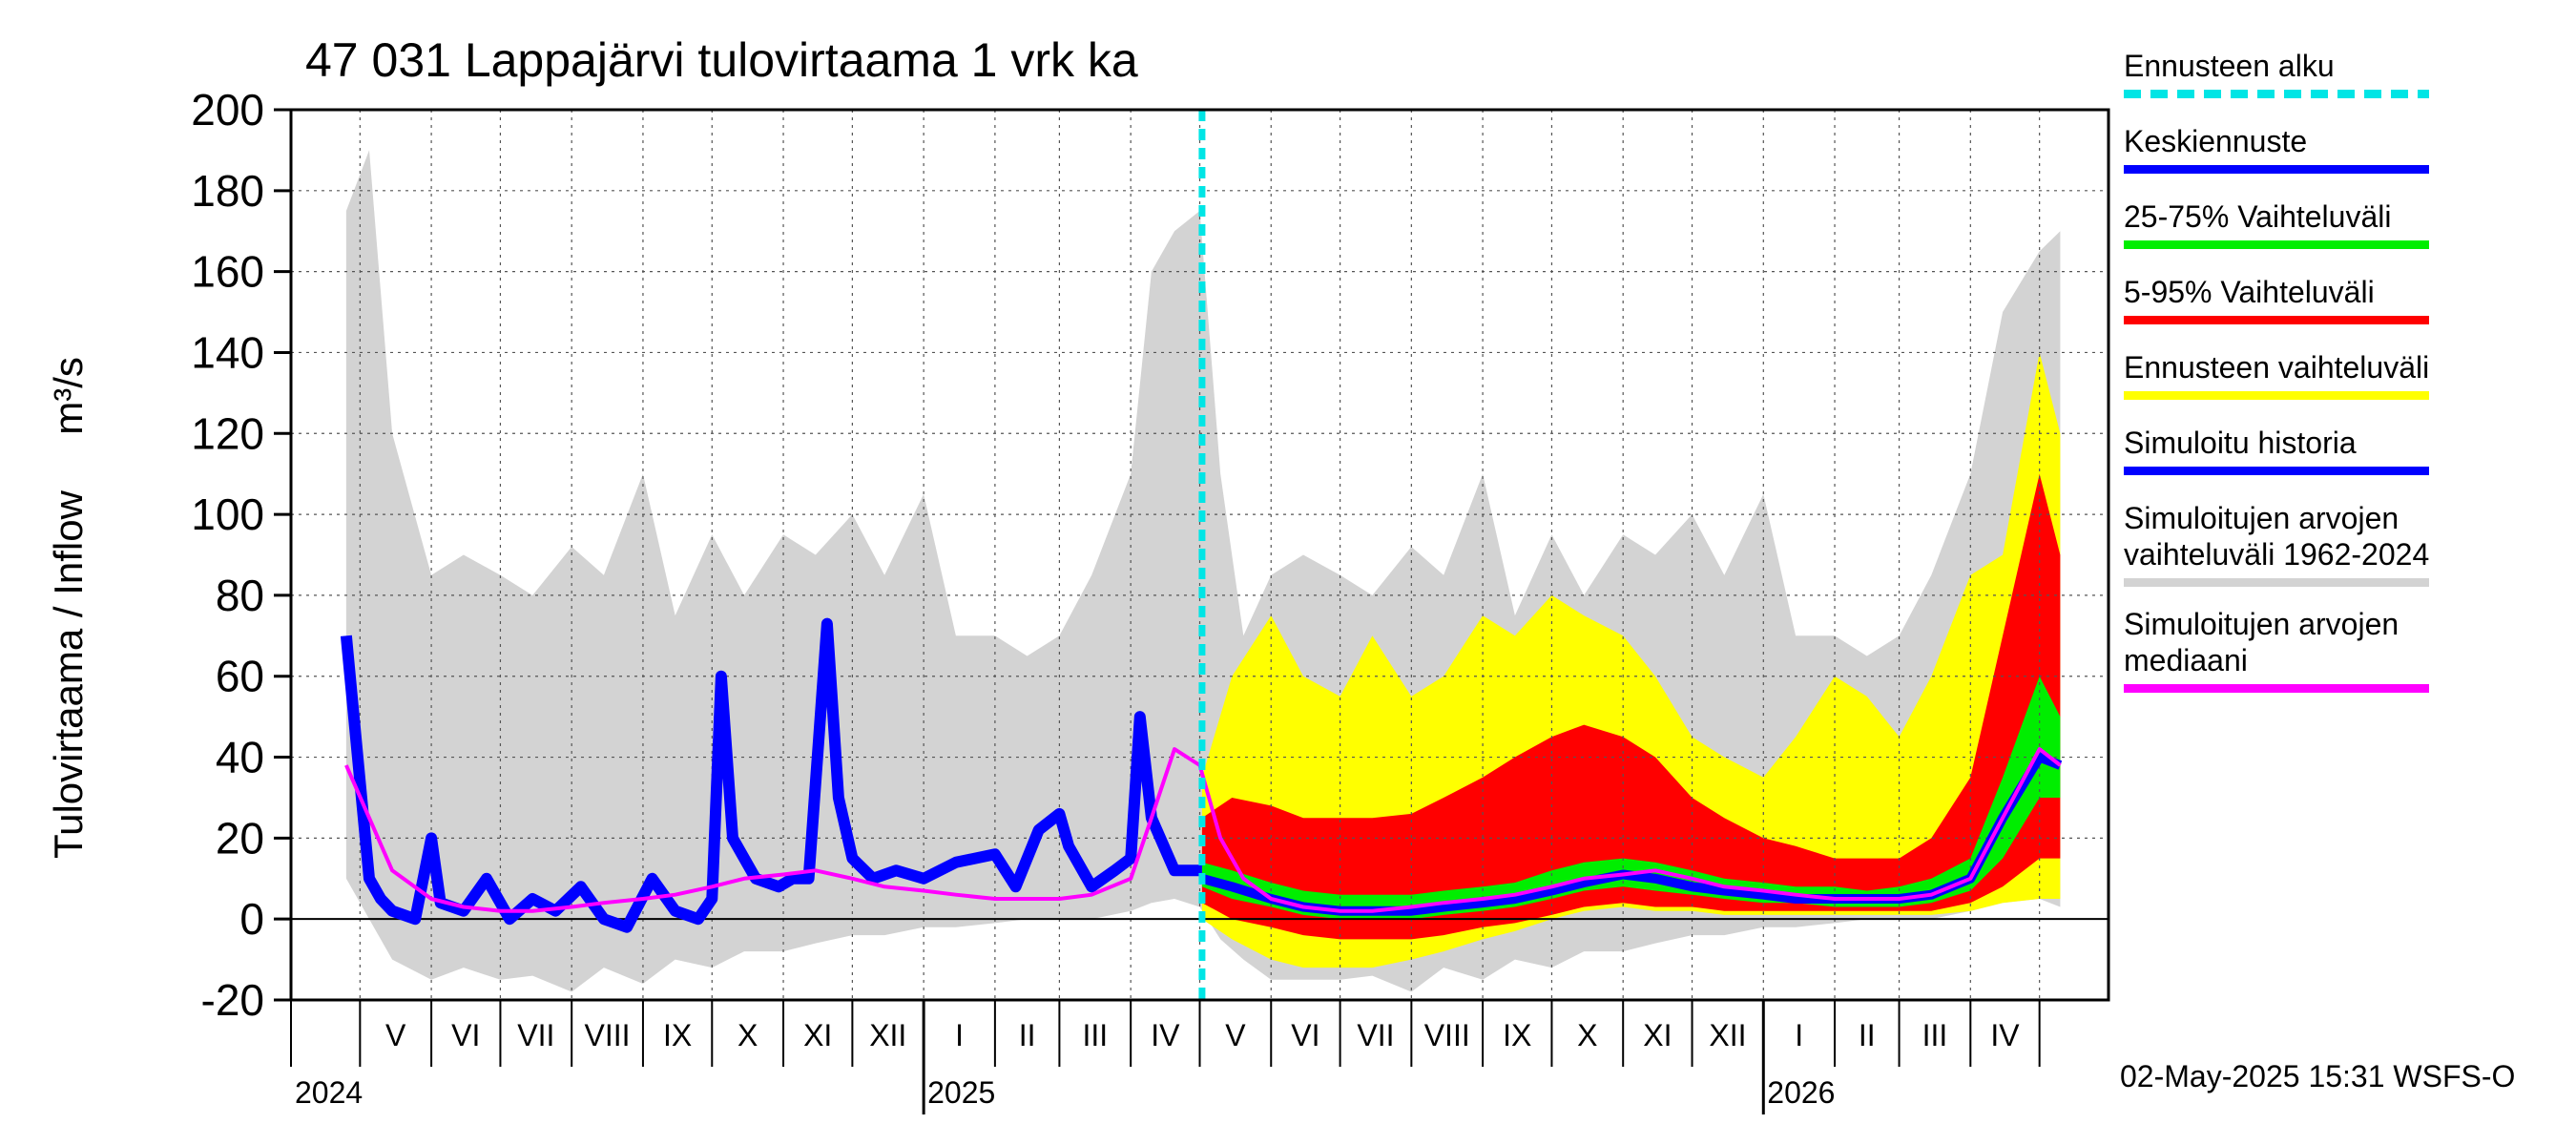 Image resolution: width=2576 pixels, height=1145 pixels. Describe the element at coordinates (2216, 141) in the screenshot. I see `legend-label: Keskiennuste` at that location.